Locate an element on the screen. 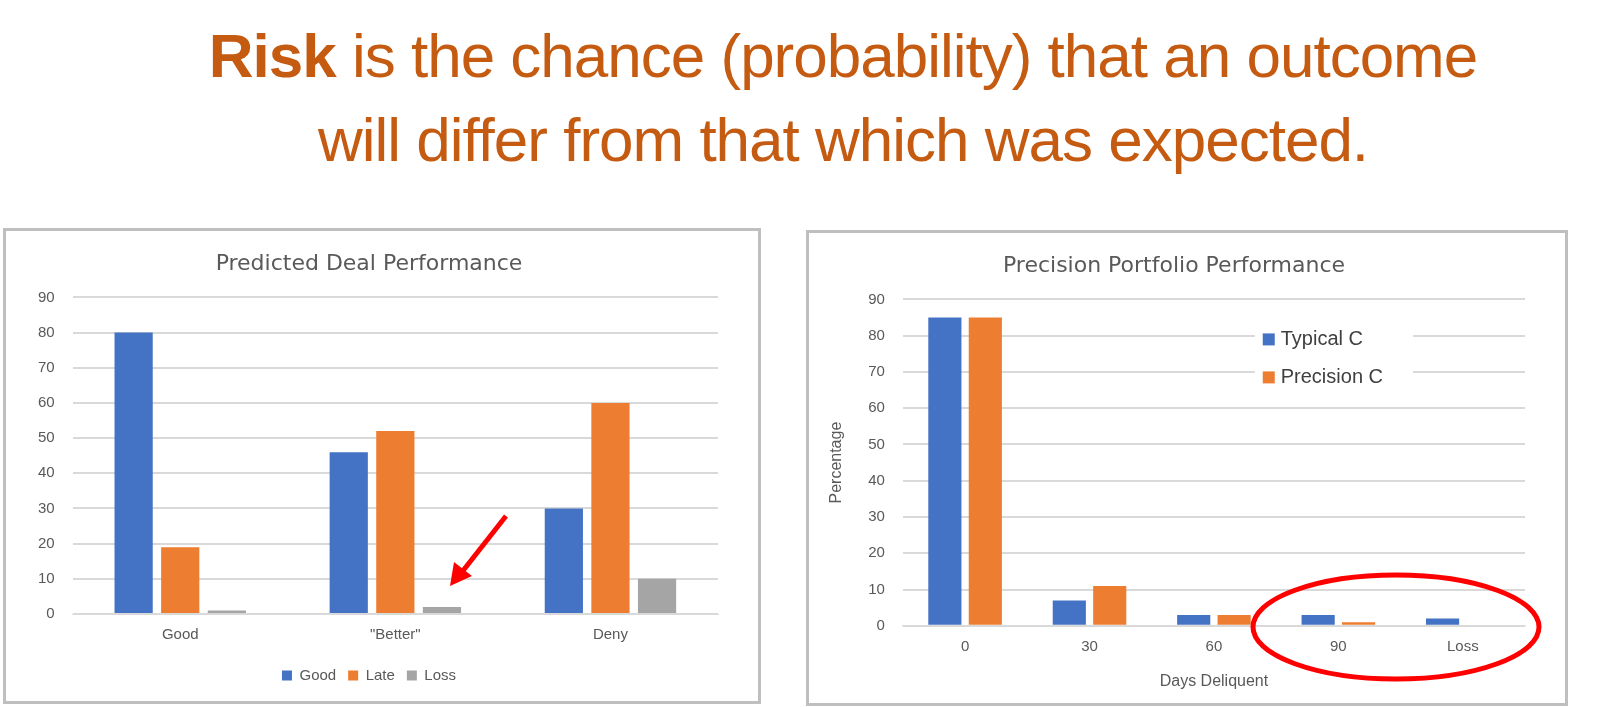 This screenshot has height=707, width=1621. legend-label: Good is located at coordinates (318, 674).